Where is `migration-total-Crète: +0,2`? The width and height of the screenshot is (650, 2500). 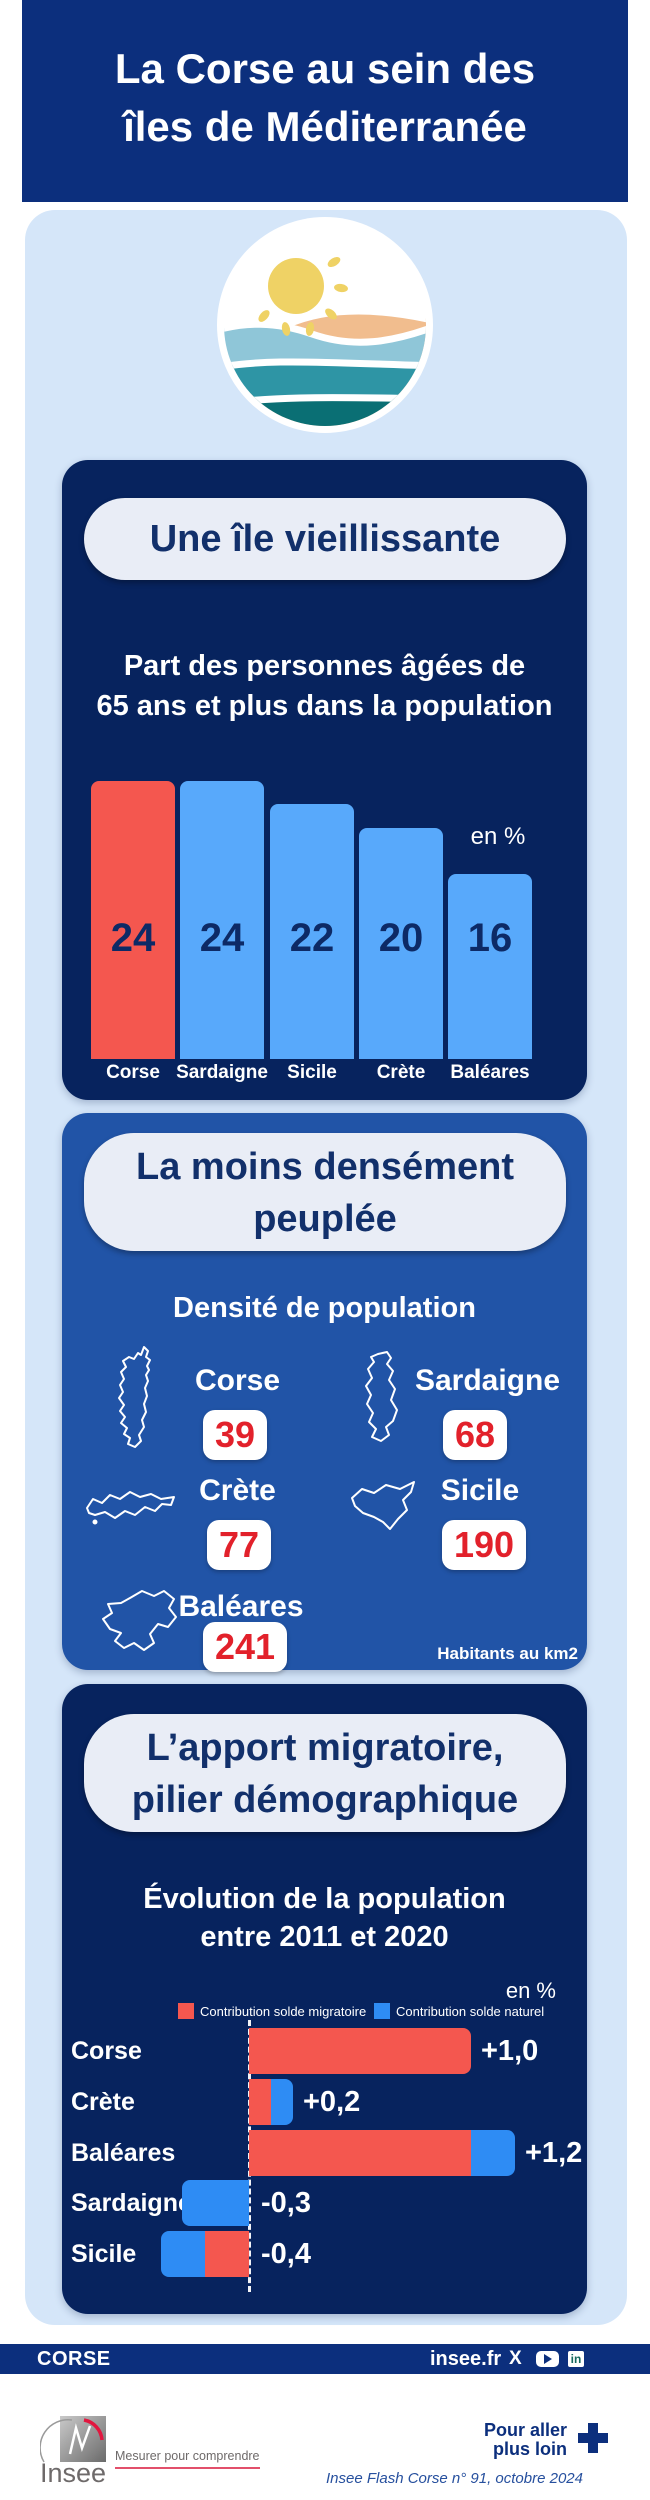 migration-total-Crète: +0,2 is located at coordinates (332, 2102).